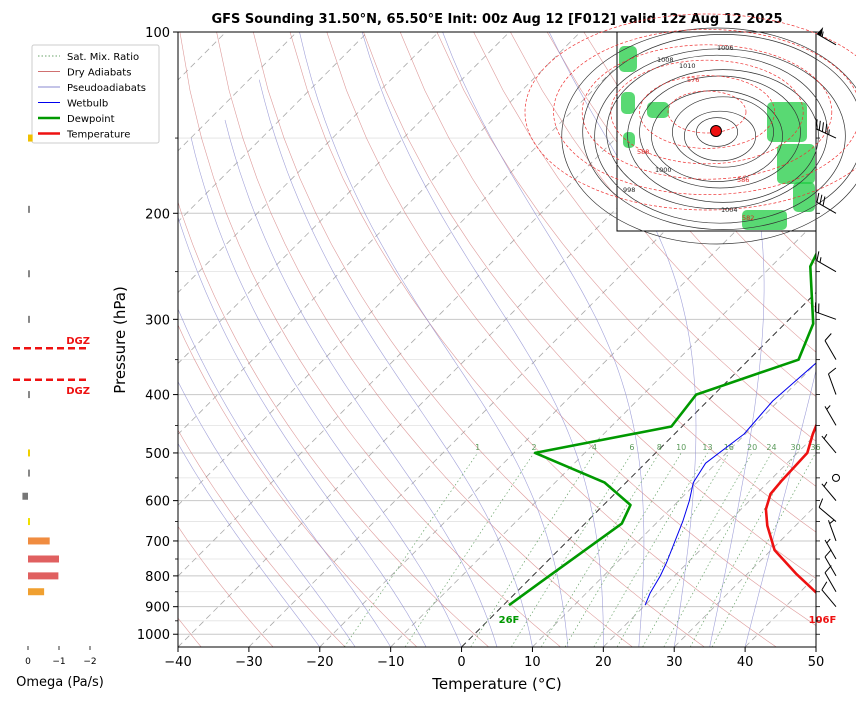  I want to click on inset-contour-label: 588, so click(643, 152).